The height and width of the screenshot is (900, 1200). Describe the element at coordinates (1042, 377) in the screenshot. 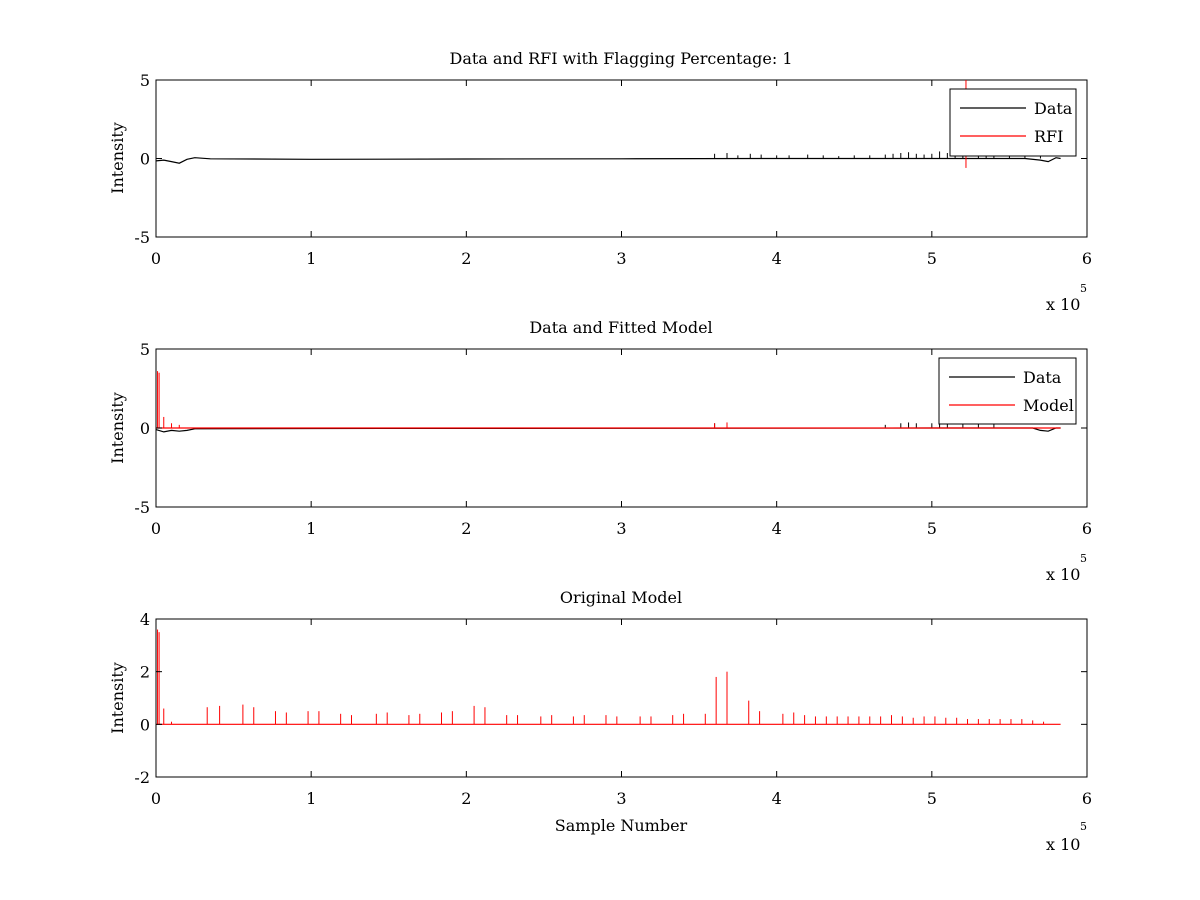

I see `panel-2-legend-label: Data` at that location.